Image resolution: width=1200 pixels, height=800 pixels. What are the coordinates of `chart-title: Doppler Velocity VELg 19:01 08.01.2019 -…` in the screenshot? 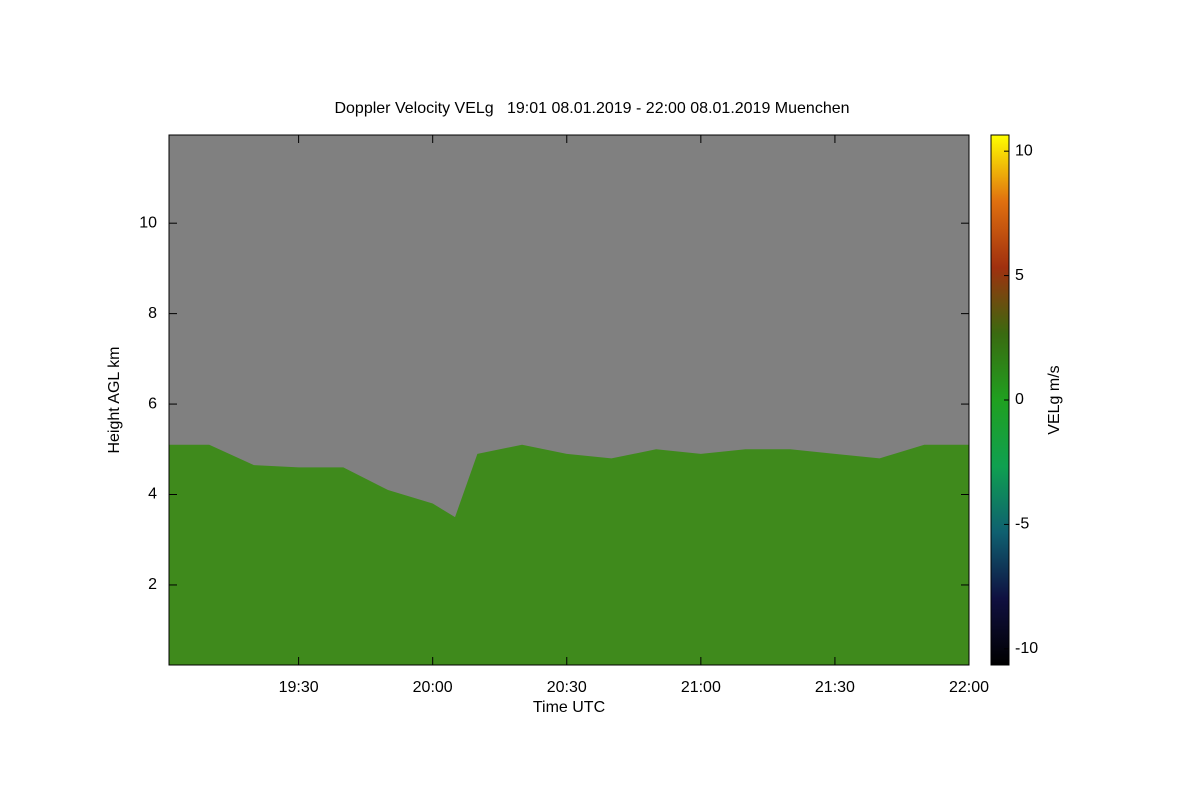 It's located at (591, 108).